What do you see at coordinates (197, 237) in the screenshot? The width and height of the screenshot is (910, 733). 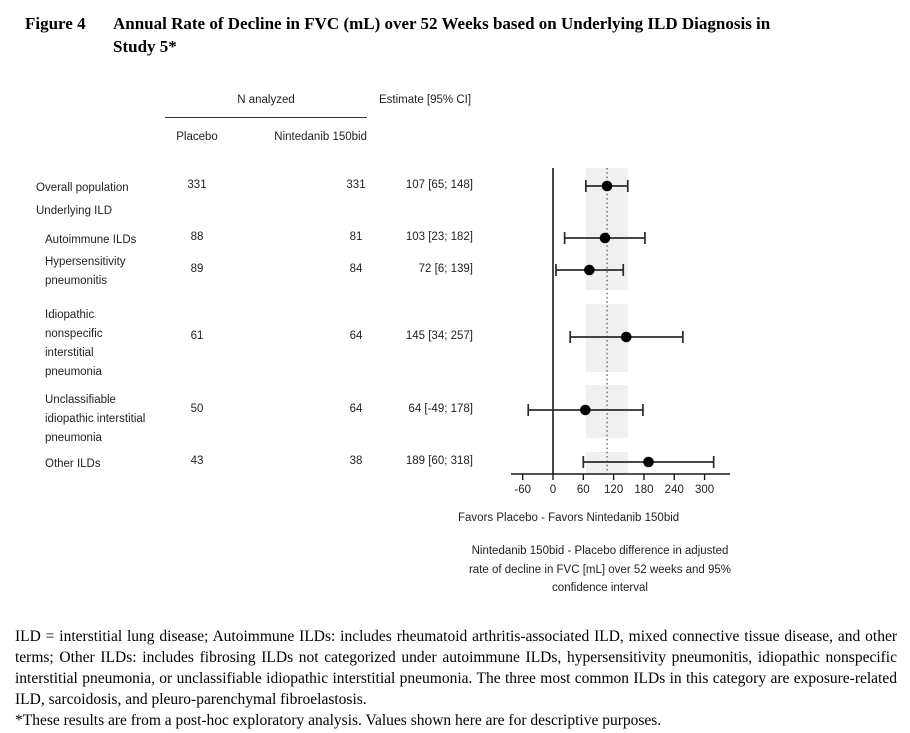 I see `placebo-n-value: 88` at bounding box center [197, 237].